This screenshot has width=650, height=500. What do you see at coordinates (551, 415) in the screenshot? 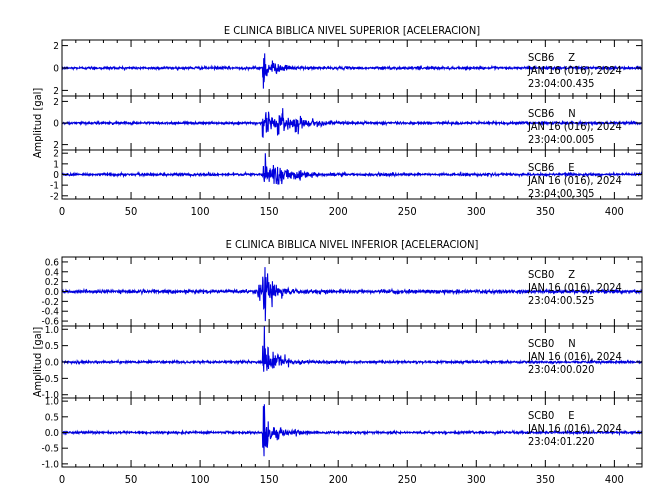
I see `station-label: SCB0 E` at bounding box center [551, 415].